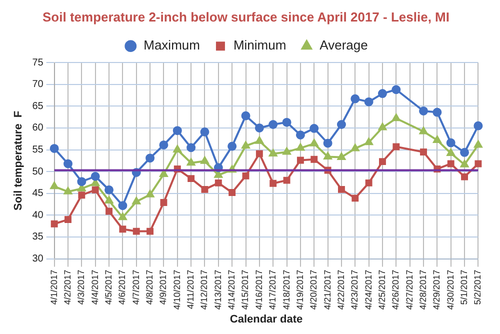  Describe the element at coordinates (38, 62) in the screenshot. I see `y-tick-label: 75` at that location.